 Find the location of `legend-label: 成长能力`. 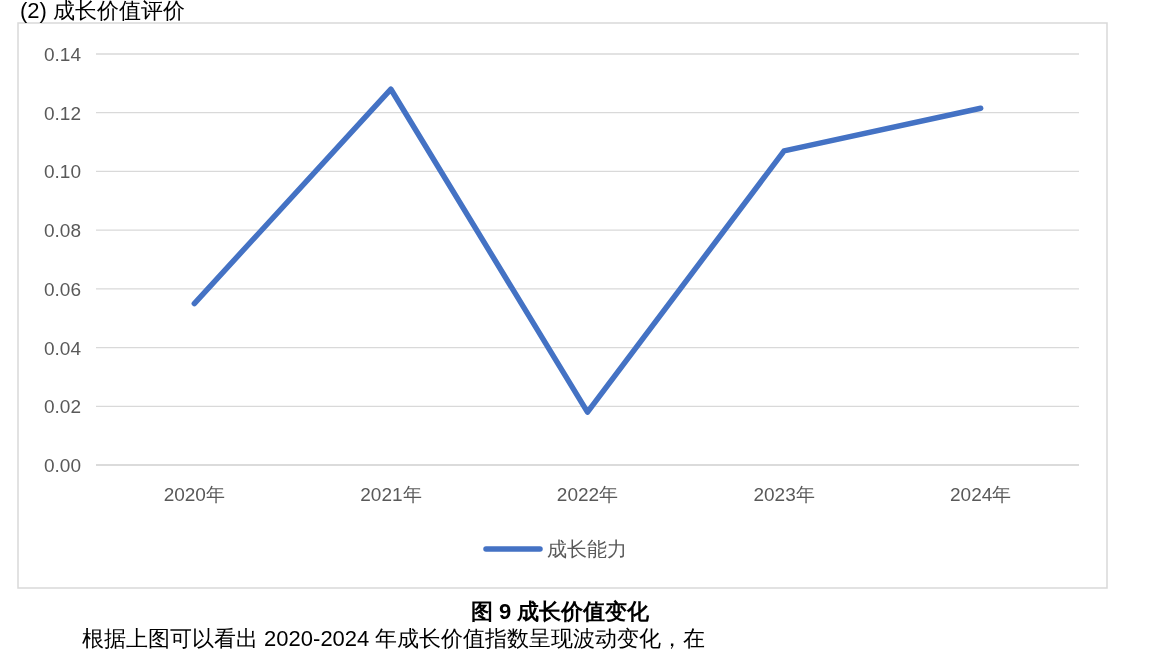

legend-label: 成长能力 is located at coordinates (587, 549).